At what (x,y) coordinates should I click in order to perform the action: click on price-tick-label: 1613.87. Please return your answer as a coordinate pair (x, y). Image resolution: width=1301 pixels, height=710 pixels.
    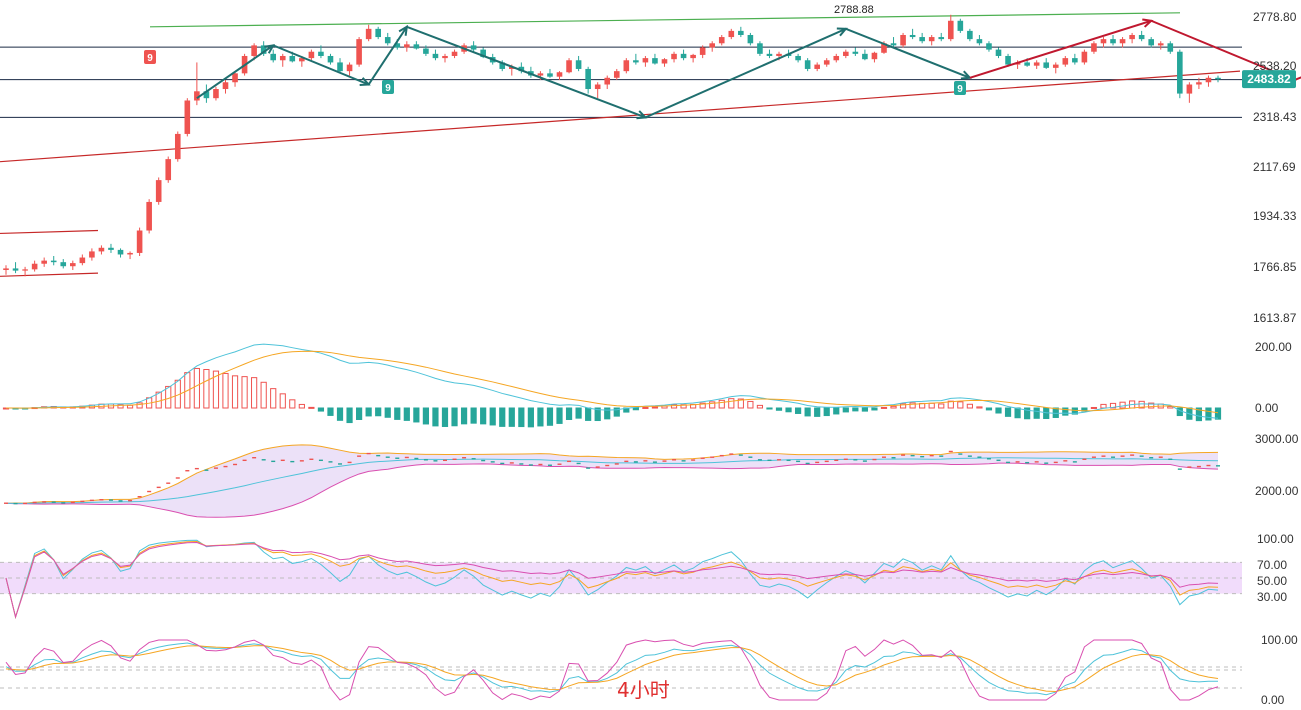
    Looking at the image, I should click on (1275, 318).